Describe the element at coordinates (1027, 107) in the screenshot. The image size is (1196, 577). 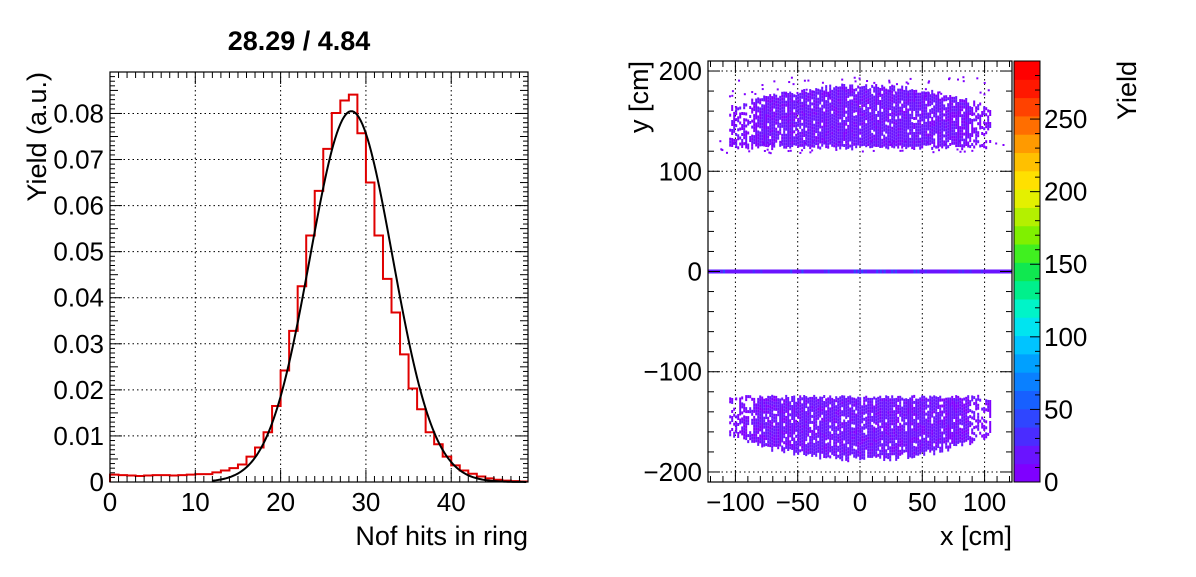
I see `color-scale-step` at that location.